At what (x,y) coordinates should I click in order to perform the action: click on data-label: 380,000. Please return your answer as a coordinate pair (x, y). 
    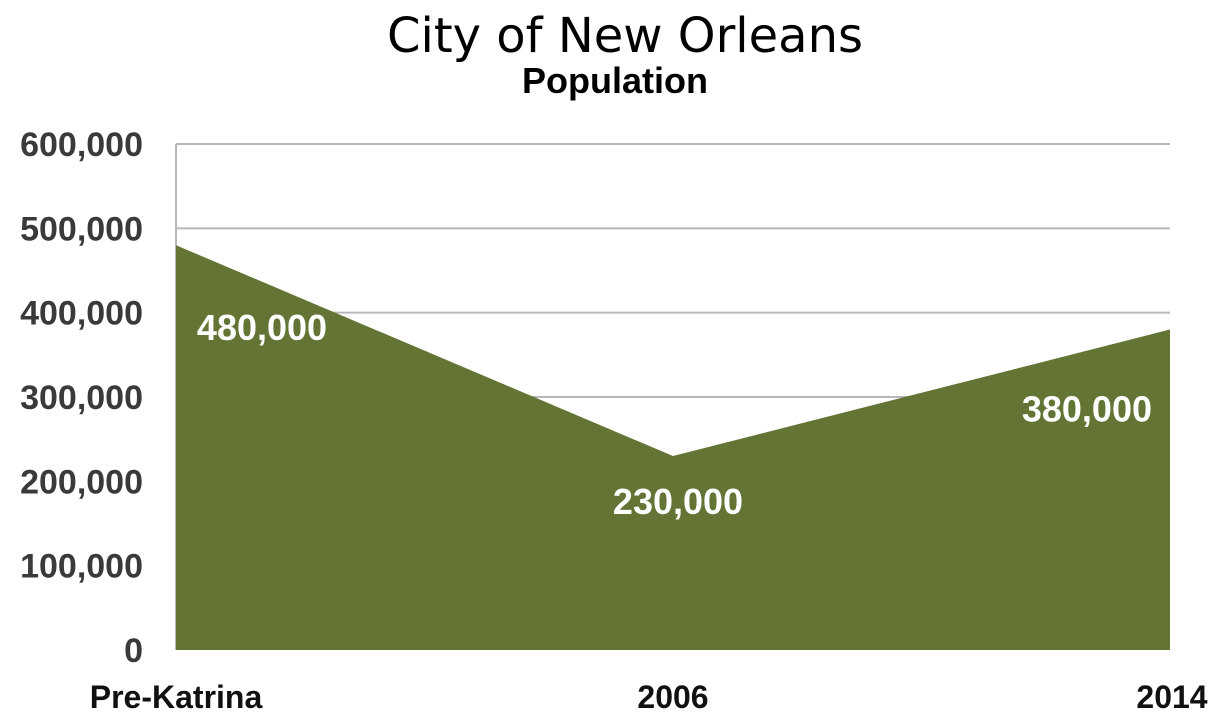
    Looking at the image, I should click on (1087, 409).